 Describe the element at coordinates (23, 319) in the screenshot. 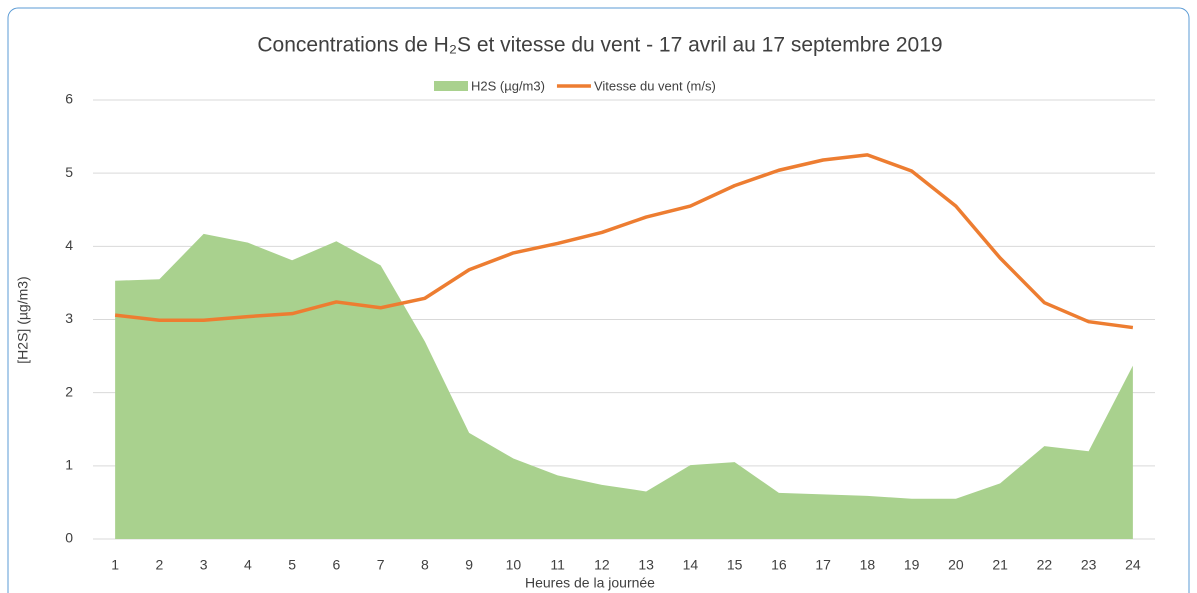

I see `y-axis-label: [H2S] (µg/m3)` at that location.